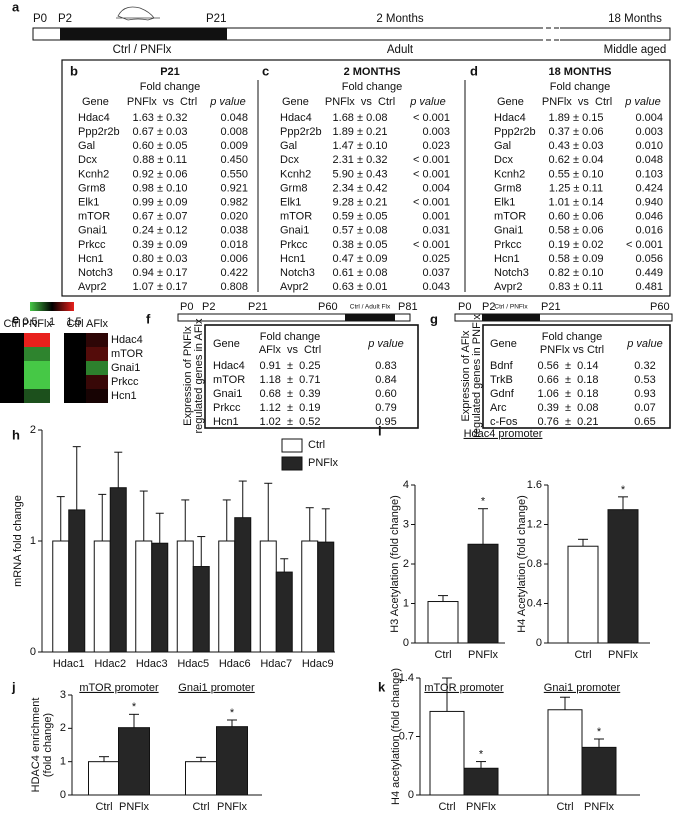 The image size is (685, 813). Describe the element at coordinates (234, 259) in the screenshot. I see `p-value: 0.006` at that location.